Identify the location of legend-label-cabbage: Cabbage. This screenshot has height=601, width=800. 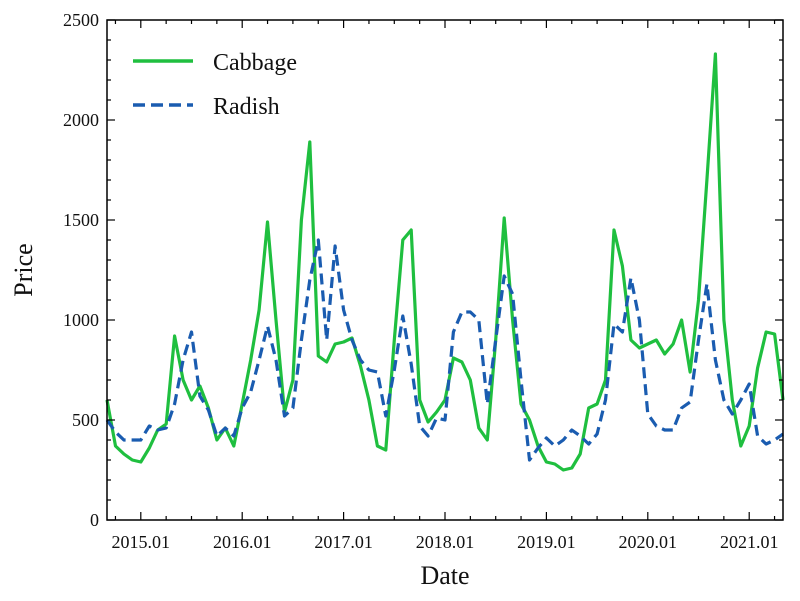
(255, 63).